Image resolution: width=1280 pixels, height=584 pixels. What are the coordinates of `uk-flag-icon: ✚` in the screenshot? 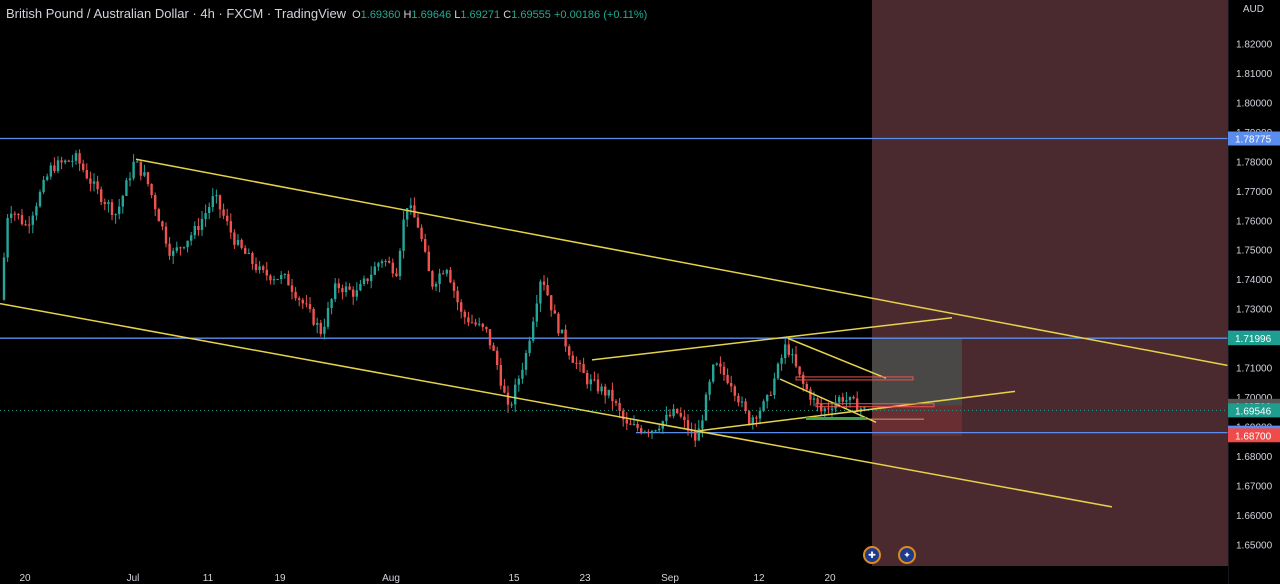 It's located at (872, 555).